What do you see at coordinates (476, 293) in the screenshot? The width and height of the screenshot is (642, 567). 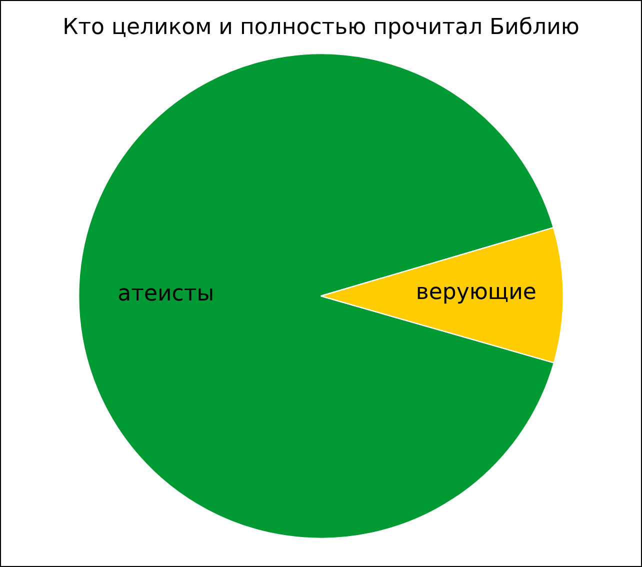 I see `slice-label: верующие` at bounding box center [476, 293].